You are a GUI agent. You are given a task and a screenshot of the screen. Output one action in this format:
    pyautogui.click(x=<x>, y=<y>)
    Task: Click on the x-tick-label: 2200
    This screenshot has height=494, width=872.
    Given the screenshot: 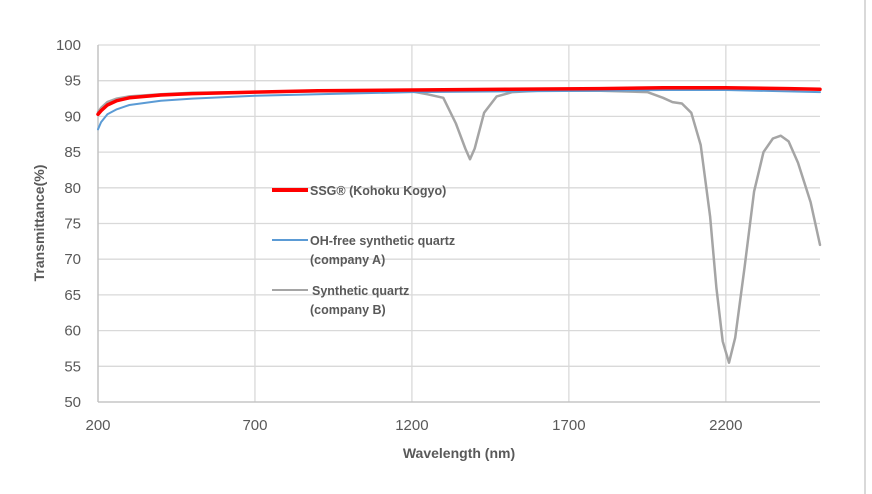 What is the action you would take?
    pyautogui.click(x=725, y=425)
    